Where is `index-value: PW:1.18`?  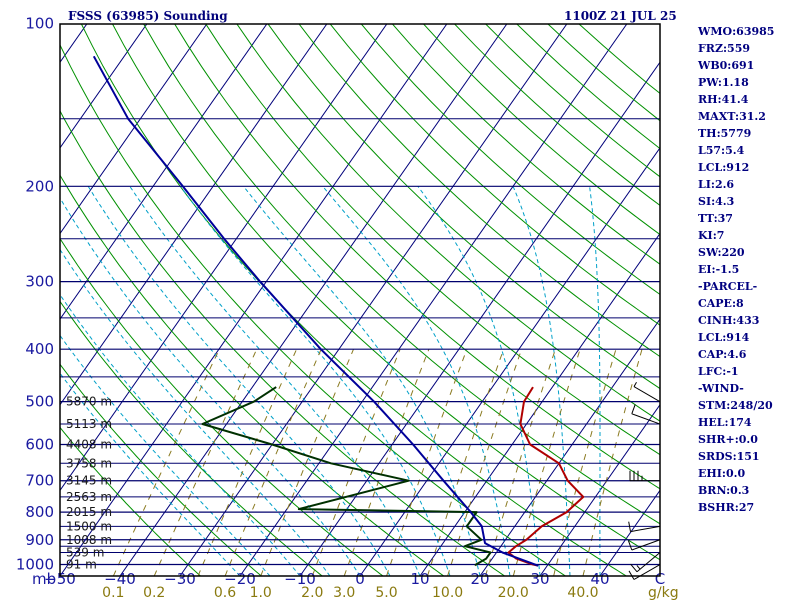 index-value: PW:1.18 is located at coordinates (723, 82).